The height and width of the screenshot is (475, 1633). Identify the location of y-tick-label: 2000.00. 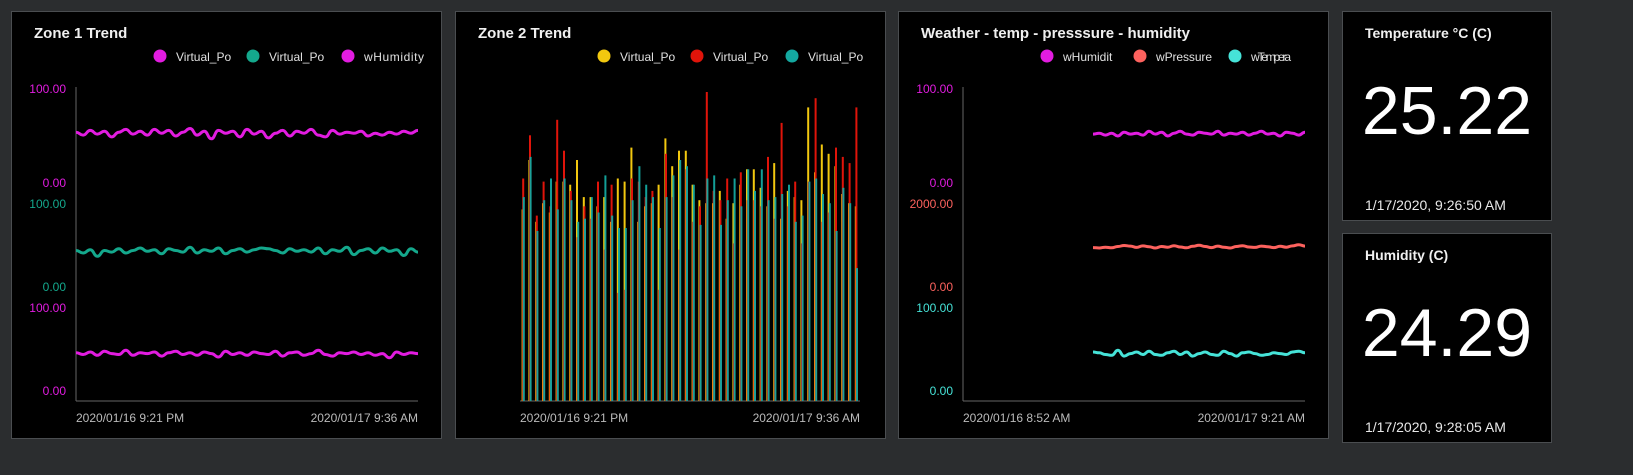
(932, 204).